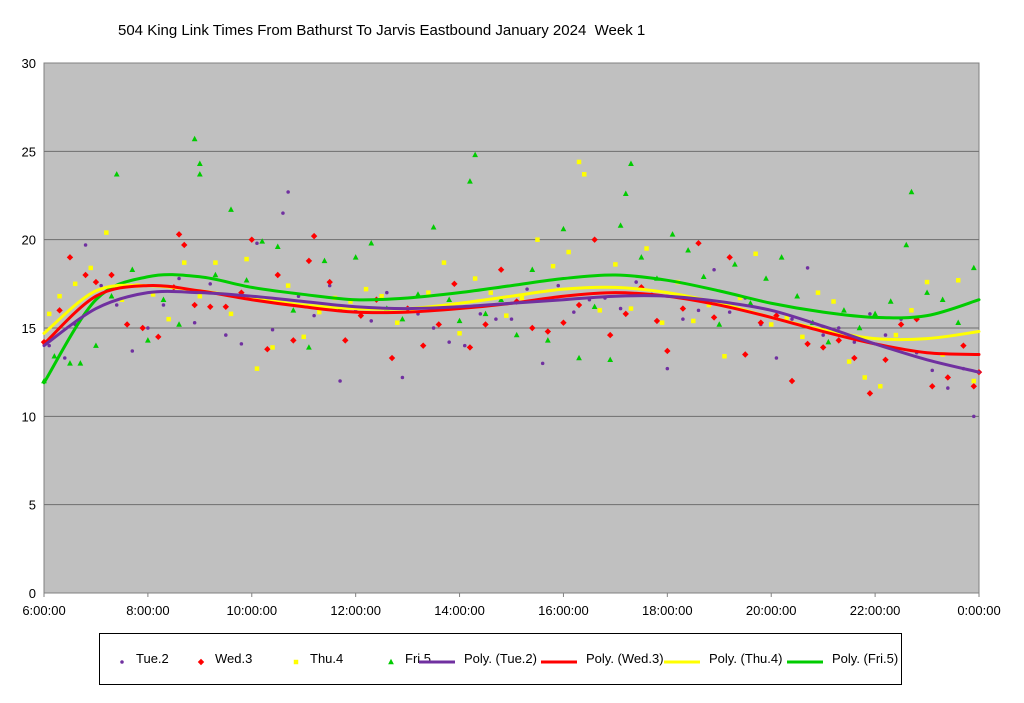 The width and height of the screenshot is (1024, 703). What do you see at coordinates (29, 328) in the screenshot?
I see `y-tick-label: 15` at bounding box center [29, 328].